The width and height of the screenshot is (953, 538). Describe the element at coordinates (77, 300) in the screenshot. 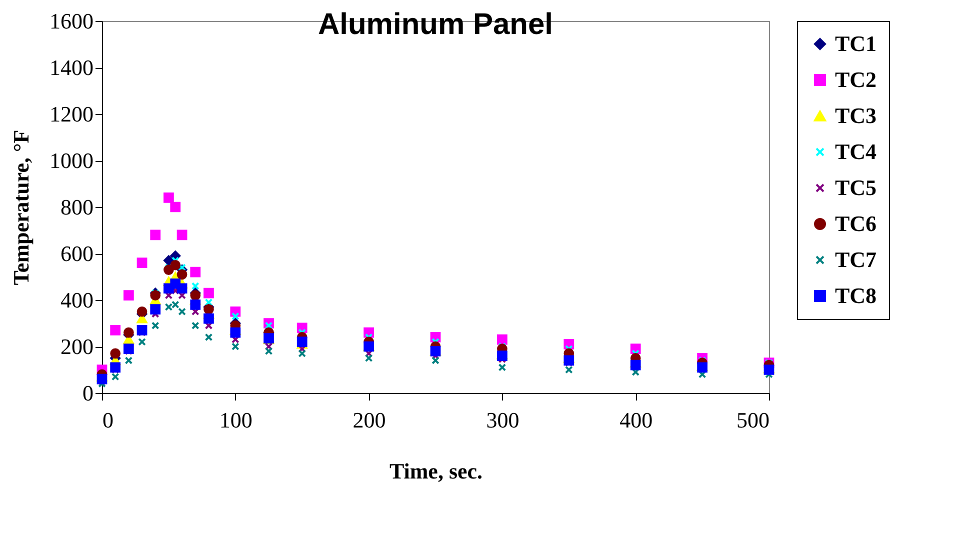

I see `y-tick-label: 400` at that location.